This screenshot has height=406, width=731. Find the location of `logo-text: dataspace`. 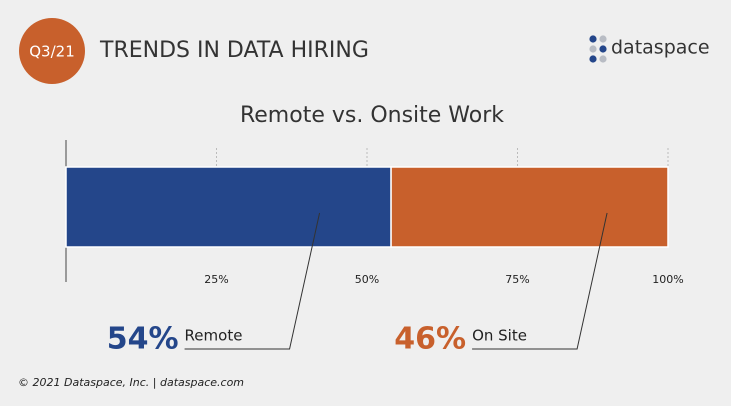

logo-text: dataspace is located at coordinates (660, 48).